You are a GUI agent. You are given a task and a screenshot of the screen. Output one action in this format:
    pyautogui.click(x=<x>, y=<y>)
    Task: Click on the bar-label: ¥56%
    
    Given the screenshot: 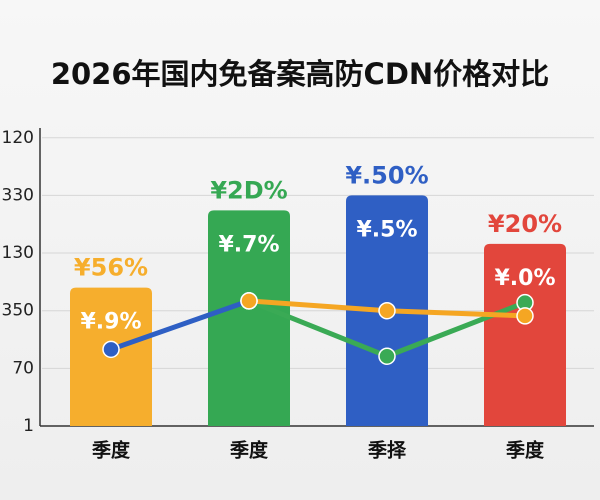 What is the action you would take?
    pyautogui.click(x=111, y=268)
    